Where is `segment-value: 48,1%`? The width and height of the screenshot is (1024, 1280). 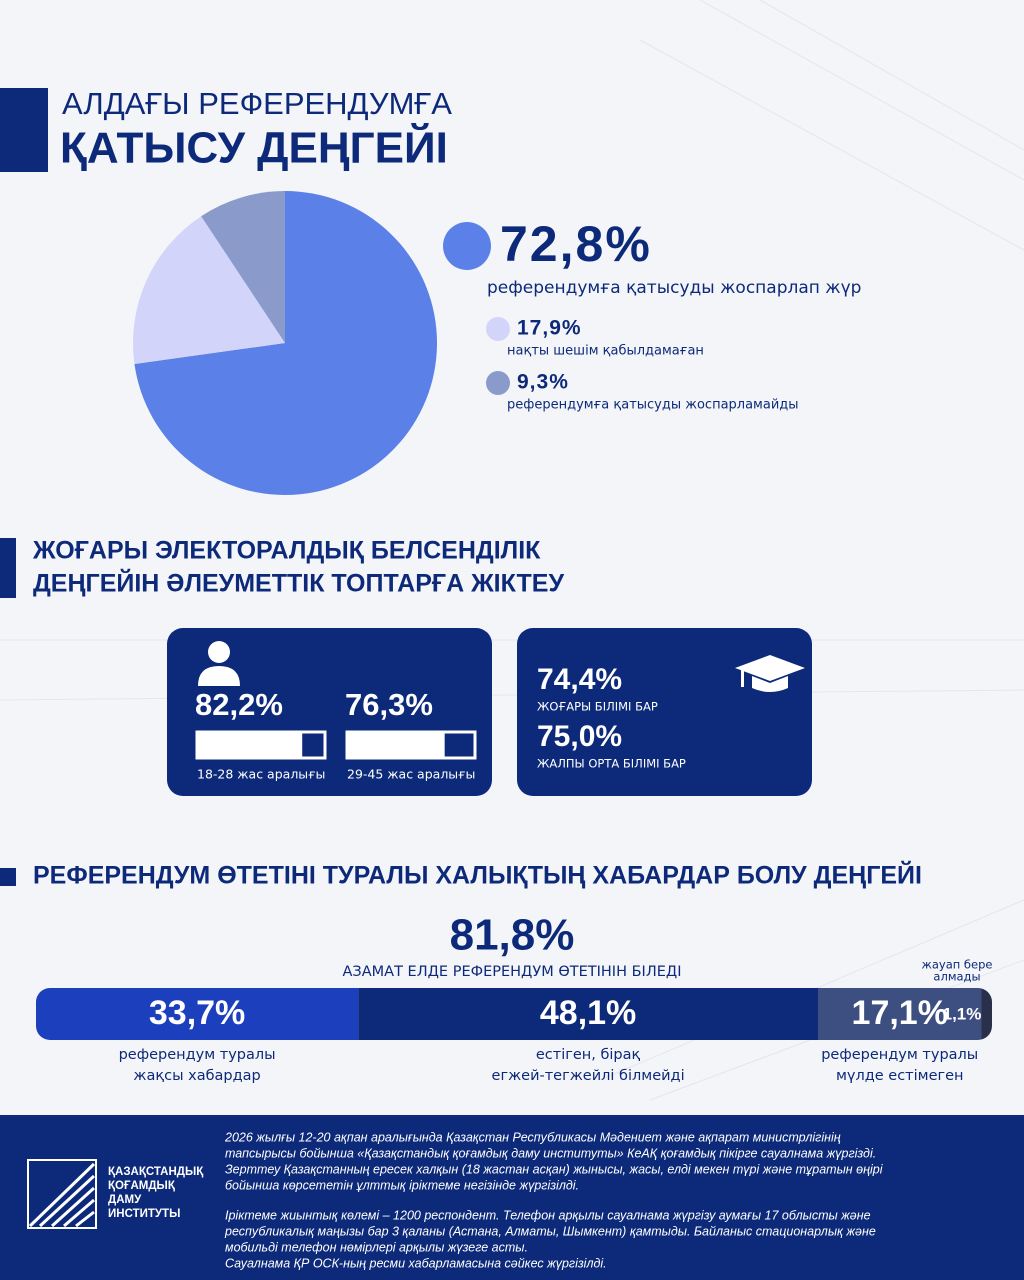
segment-value: 48,1% is located at coordinates (588, 1013).